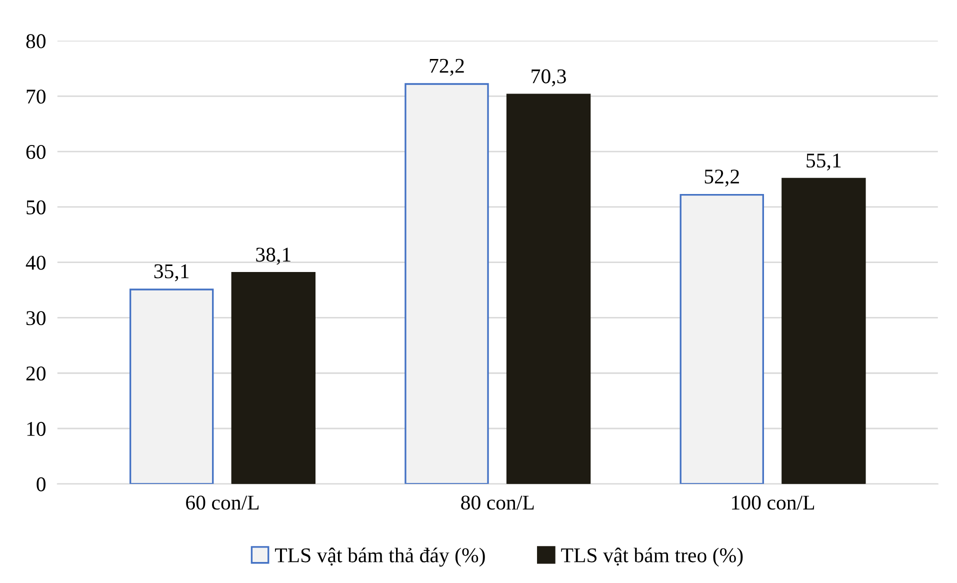 The width and height of the screenshot is (957, 583). What do you see at coordinates (447, 67) in the screenshot?
I see `data-label: 72,2` at bounding box center [447, 67].